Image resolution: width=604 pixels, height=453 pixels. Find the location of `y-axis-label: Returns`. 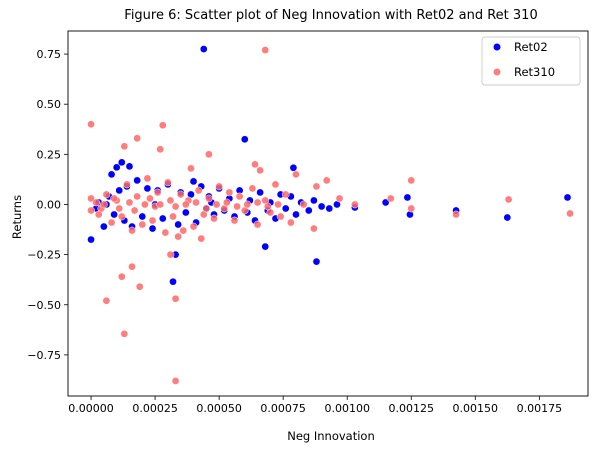

y-axis-label: Returns is located at coordinates (17, 217).